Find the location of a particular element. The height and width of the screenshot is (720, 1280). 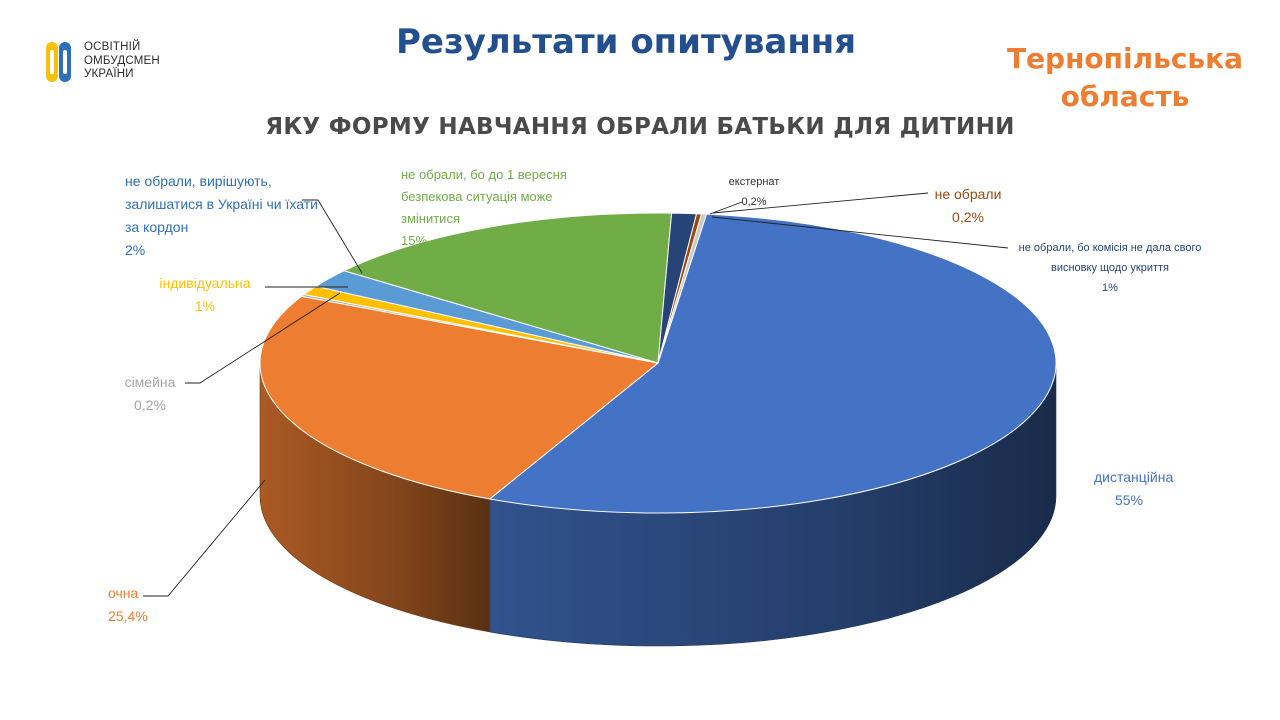

data-label-8: не обрали 0,2% is located at coordinates (968, 206).